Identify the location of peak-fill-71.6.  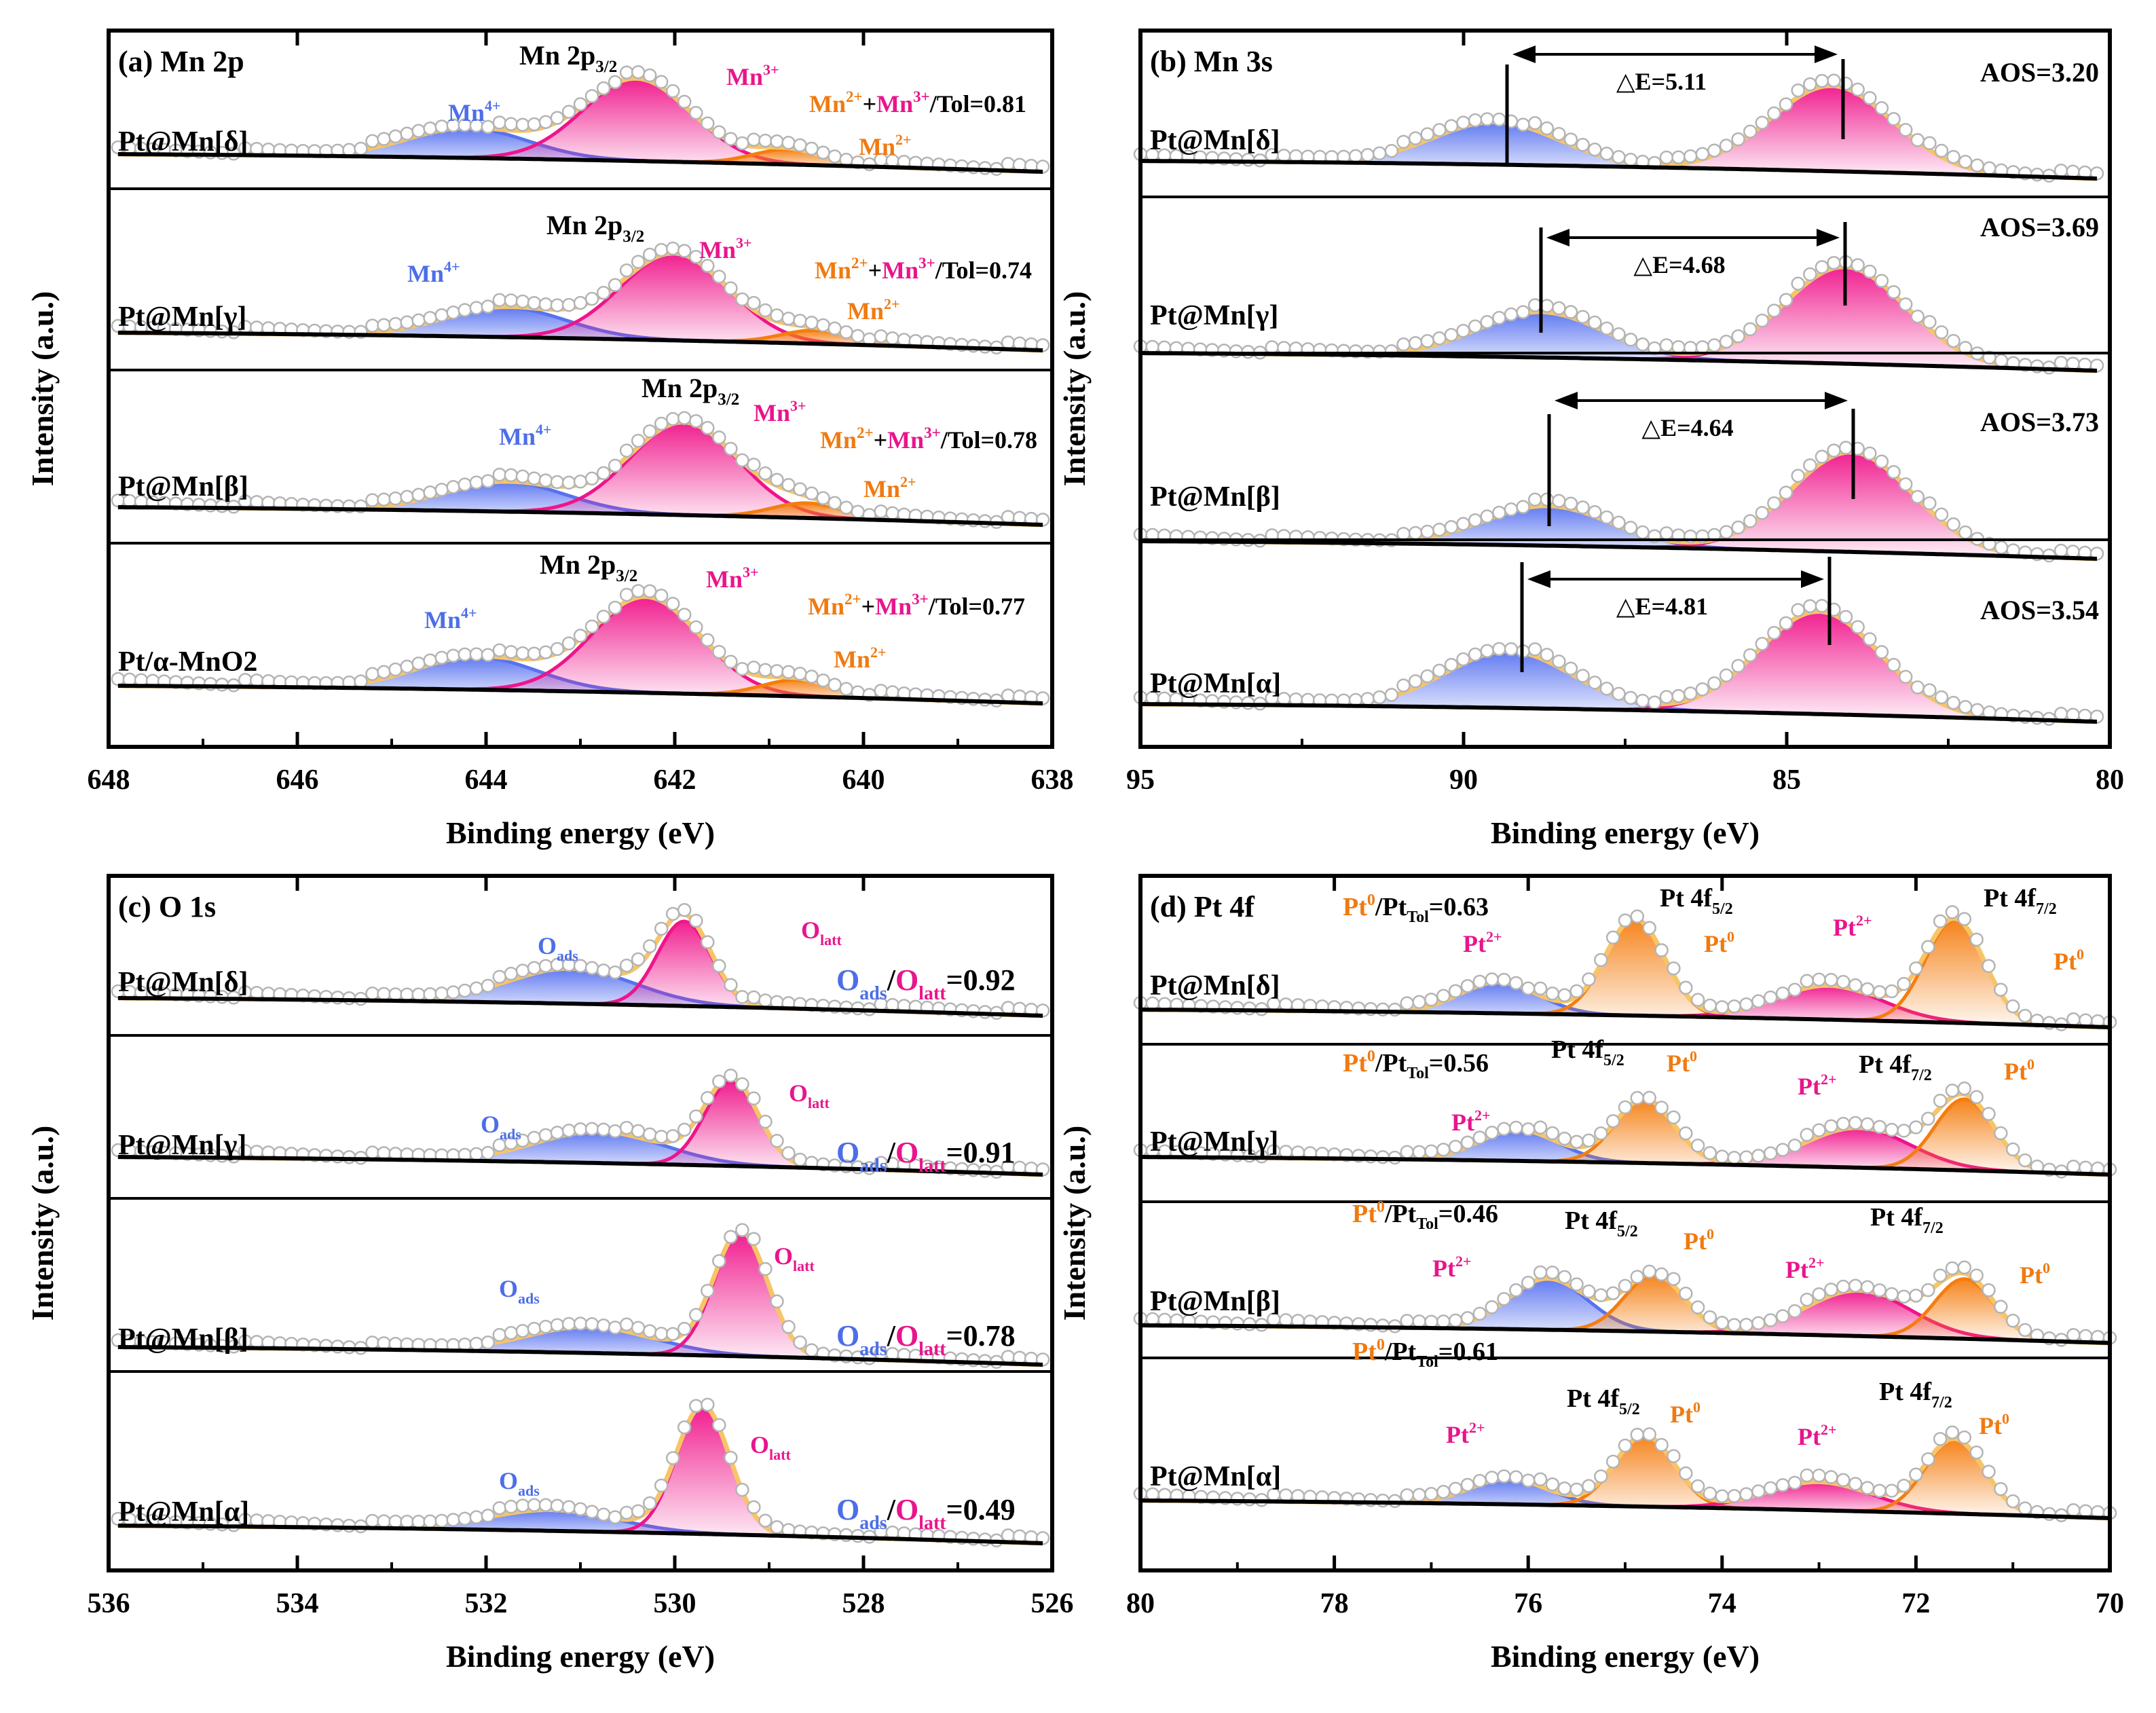
(1625, 973).